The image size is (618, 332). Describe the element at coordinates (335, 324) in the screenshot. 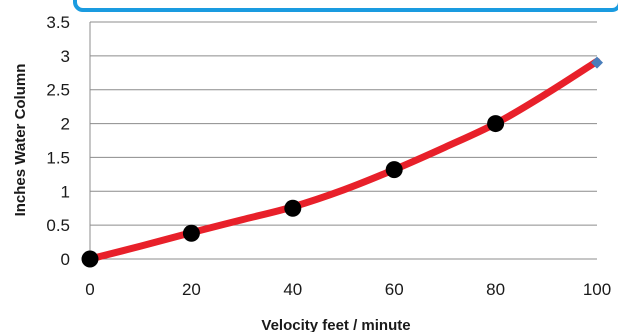

I see `x-axis-title: Velocity feet / minute` at that location.